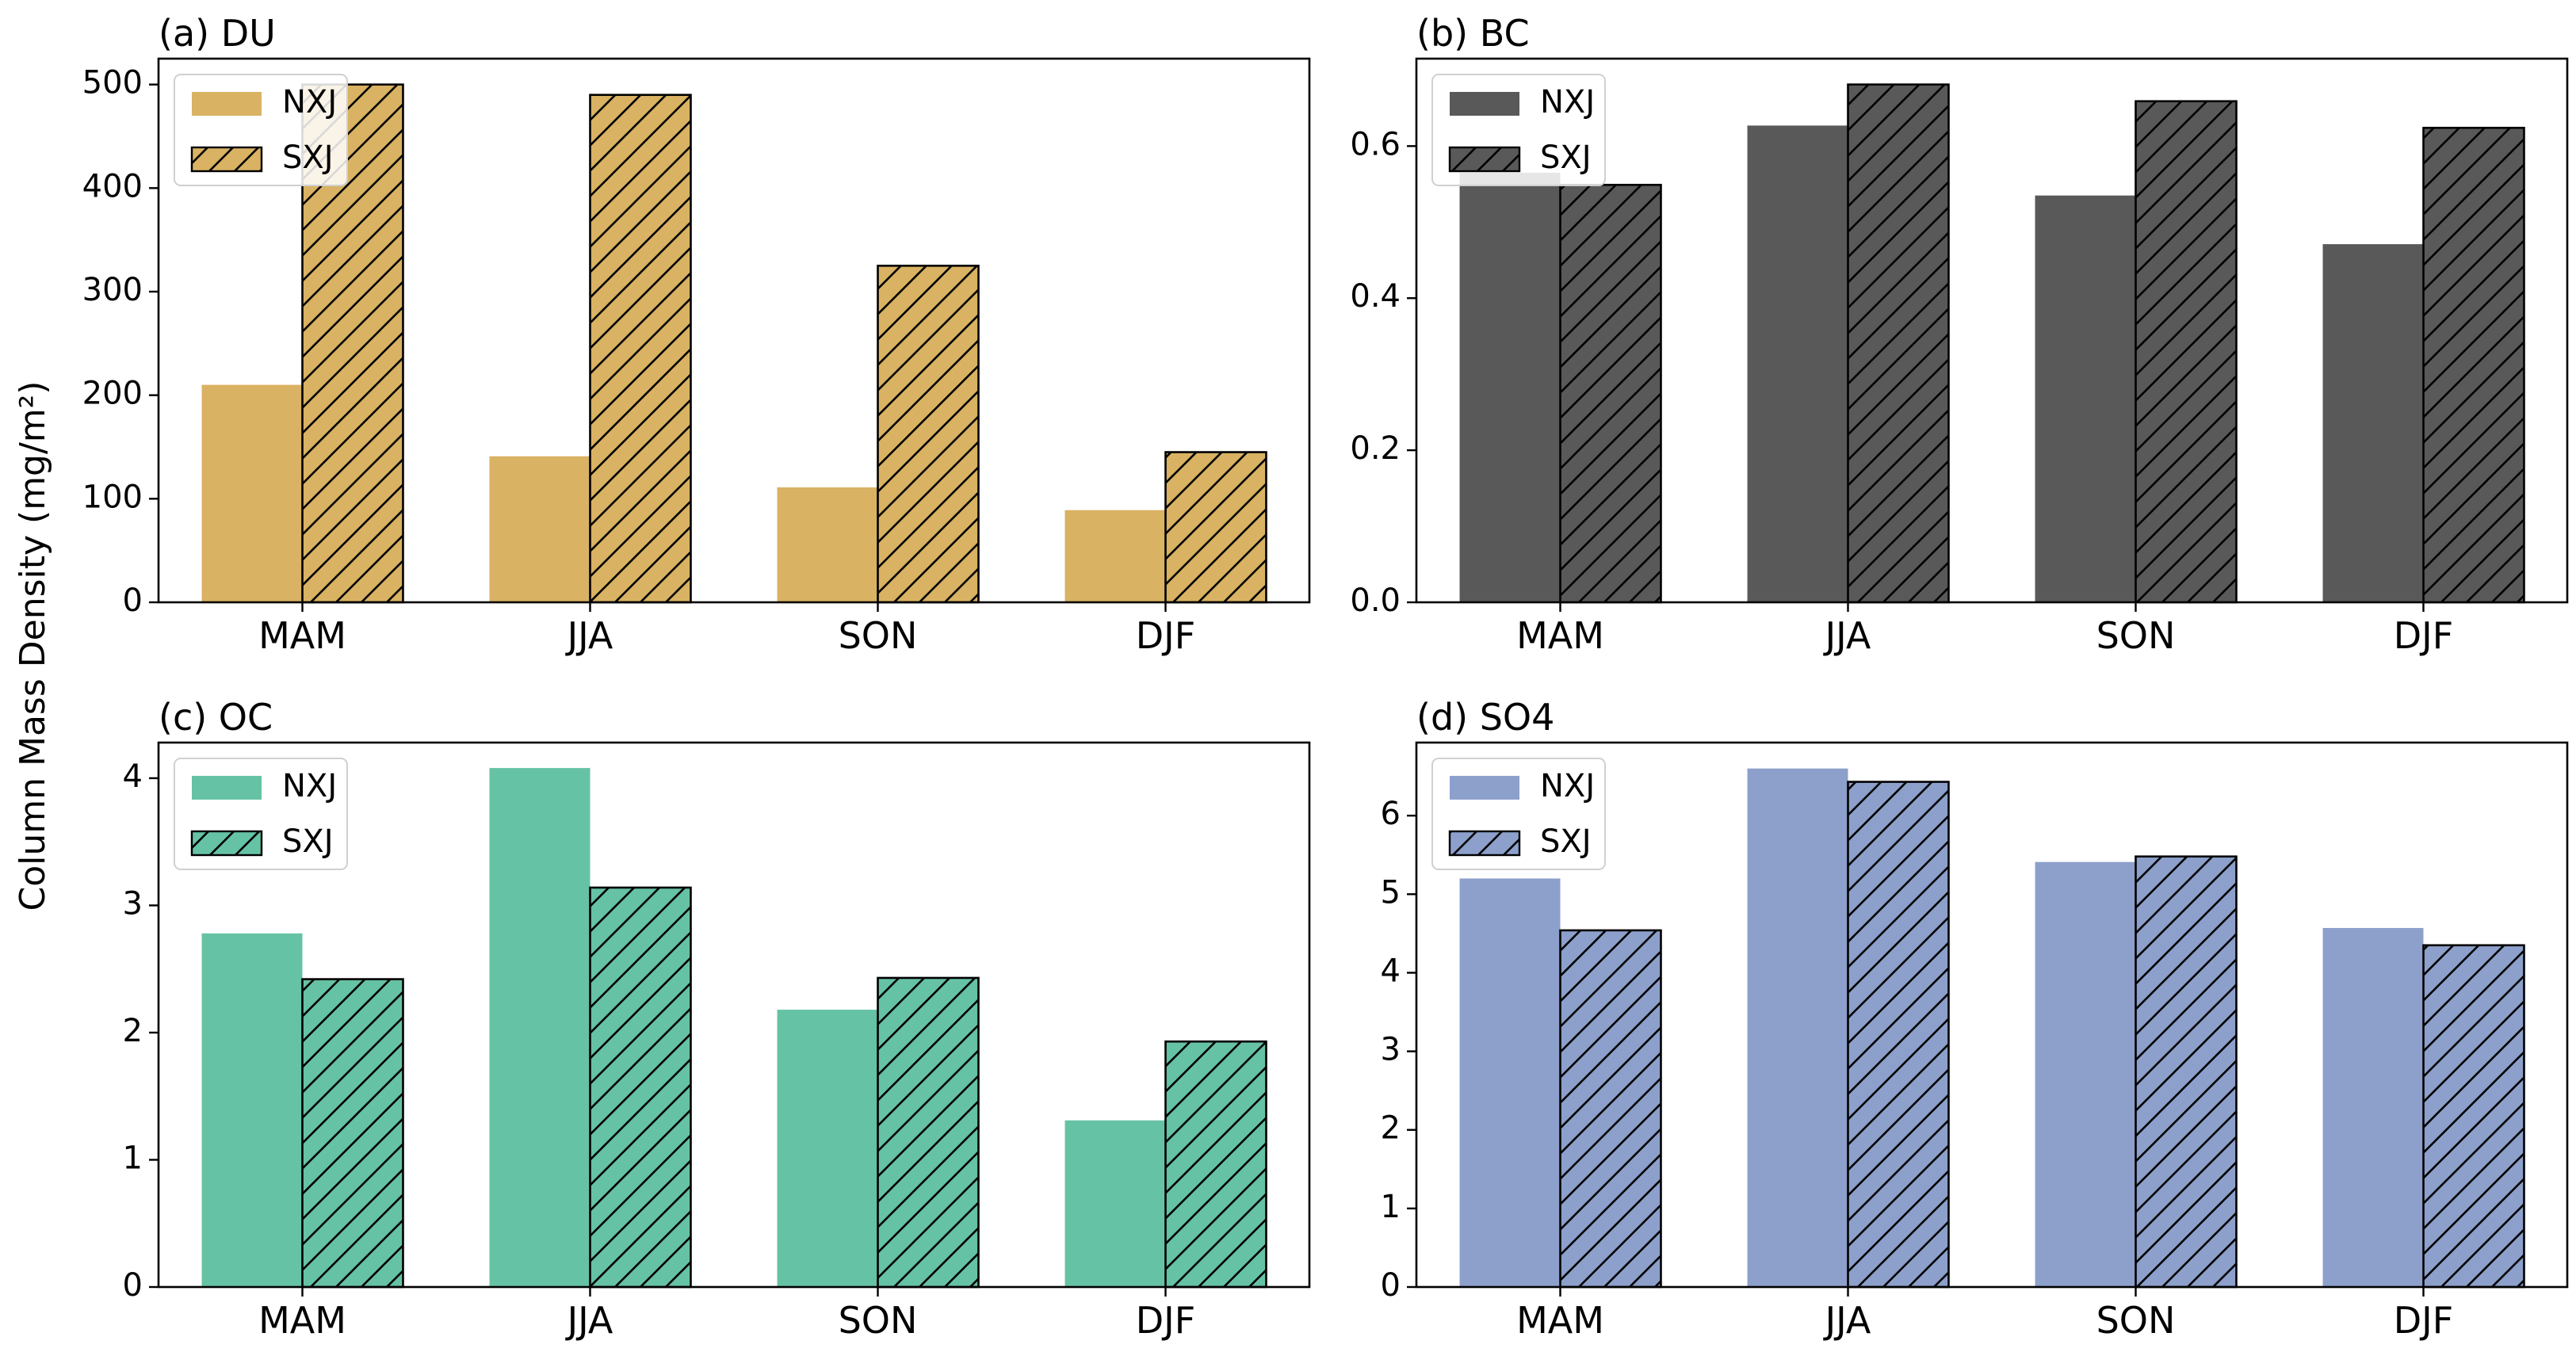 Image resolution: width=2576 pixels, height=1352 pixels. Describe the element at coordinates (252, 1110) in the screenshot. I see `bar-oc-nxj-mam` at that location.